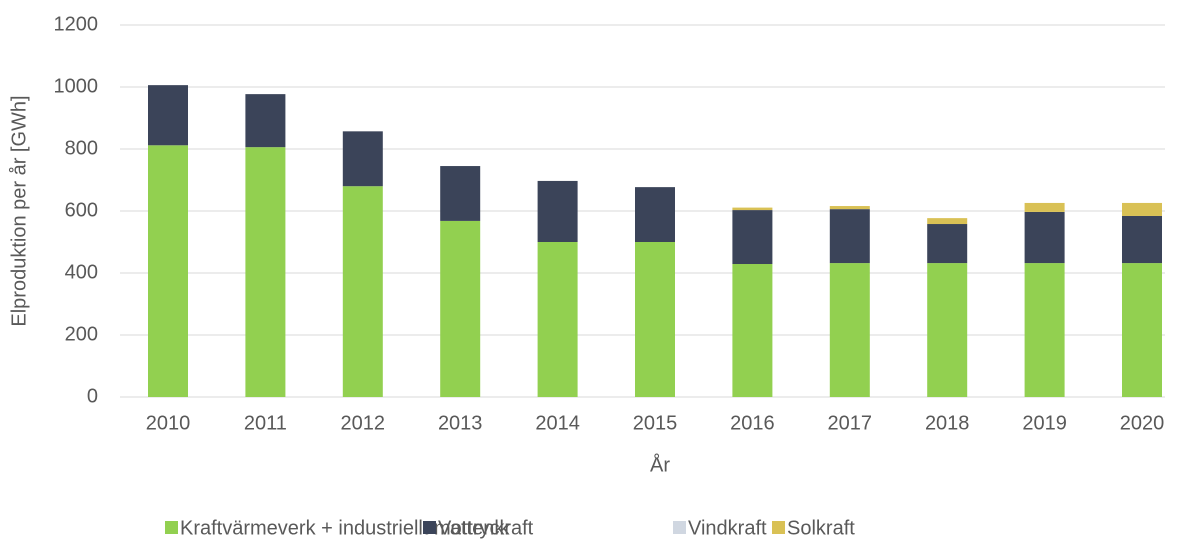 Image resolution: width=1177 pixels, height=540 pixels. What do you see at coordinates (168, 423) in the screenshot?
I see `x-tick-label: 2010` at bounding box center [168, 423].